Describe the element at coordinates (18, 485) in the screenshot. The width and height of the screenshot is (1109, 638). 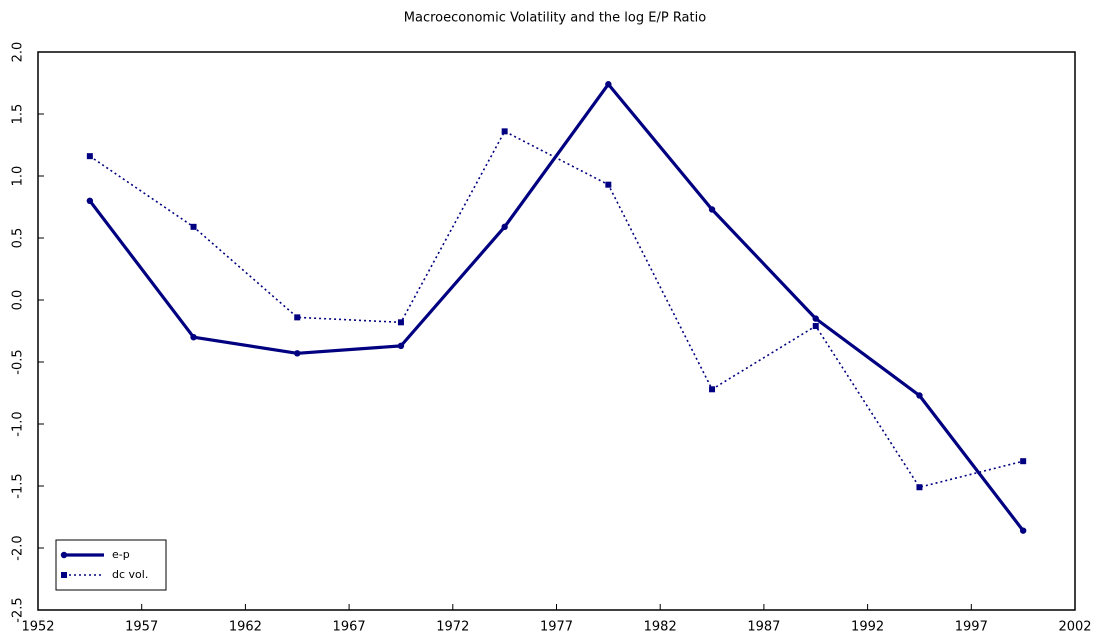
I see `y-tick-label: -1.5` at that location.